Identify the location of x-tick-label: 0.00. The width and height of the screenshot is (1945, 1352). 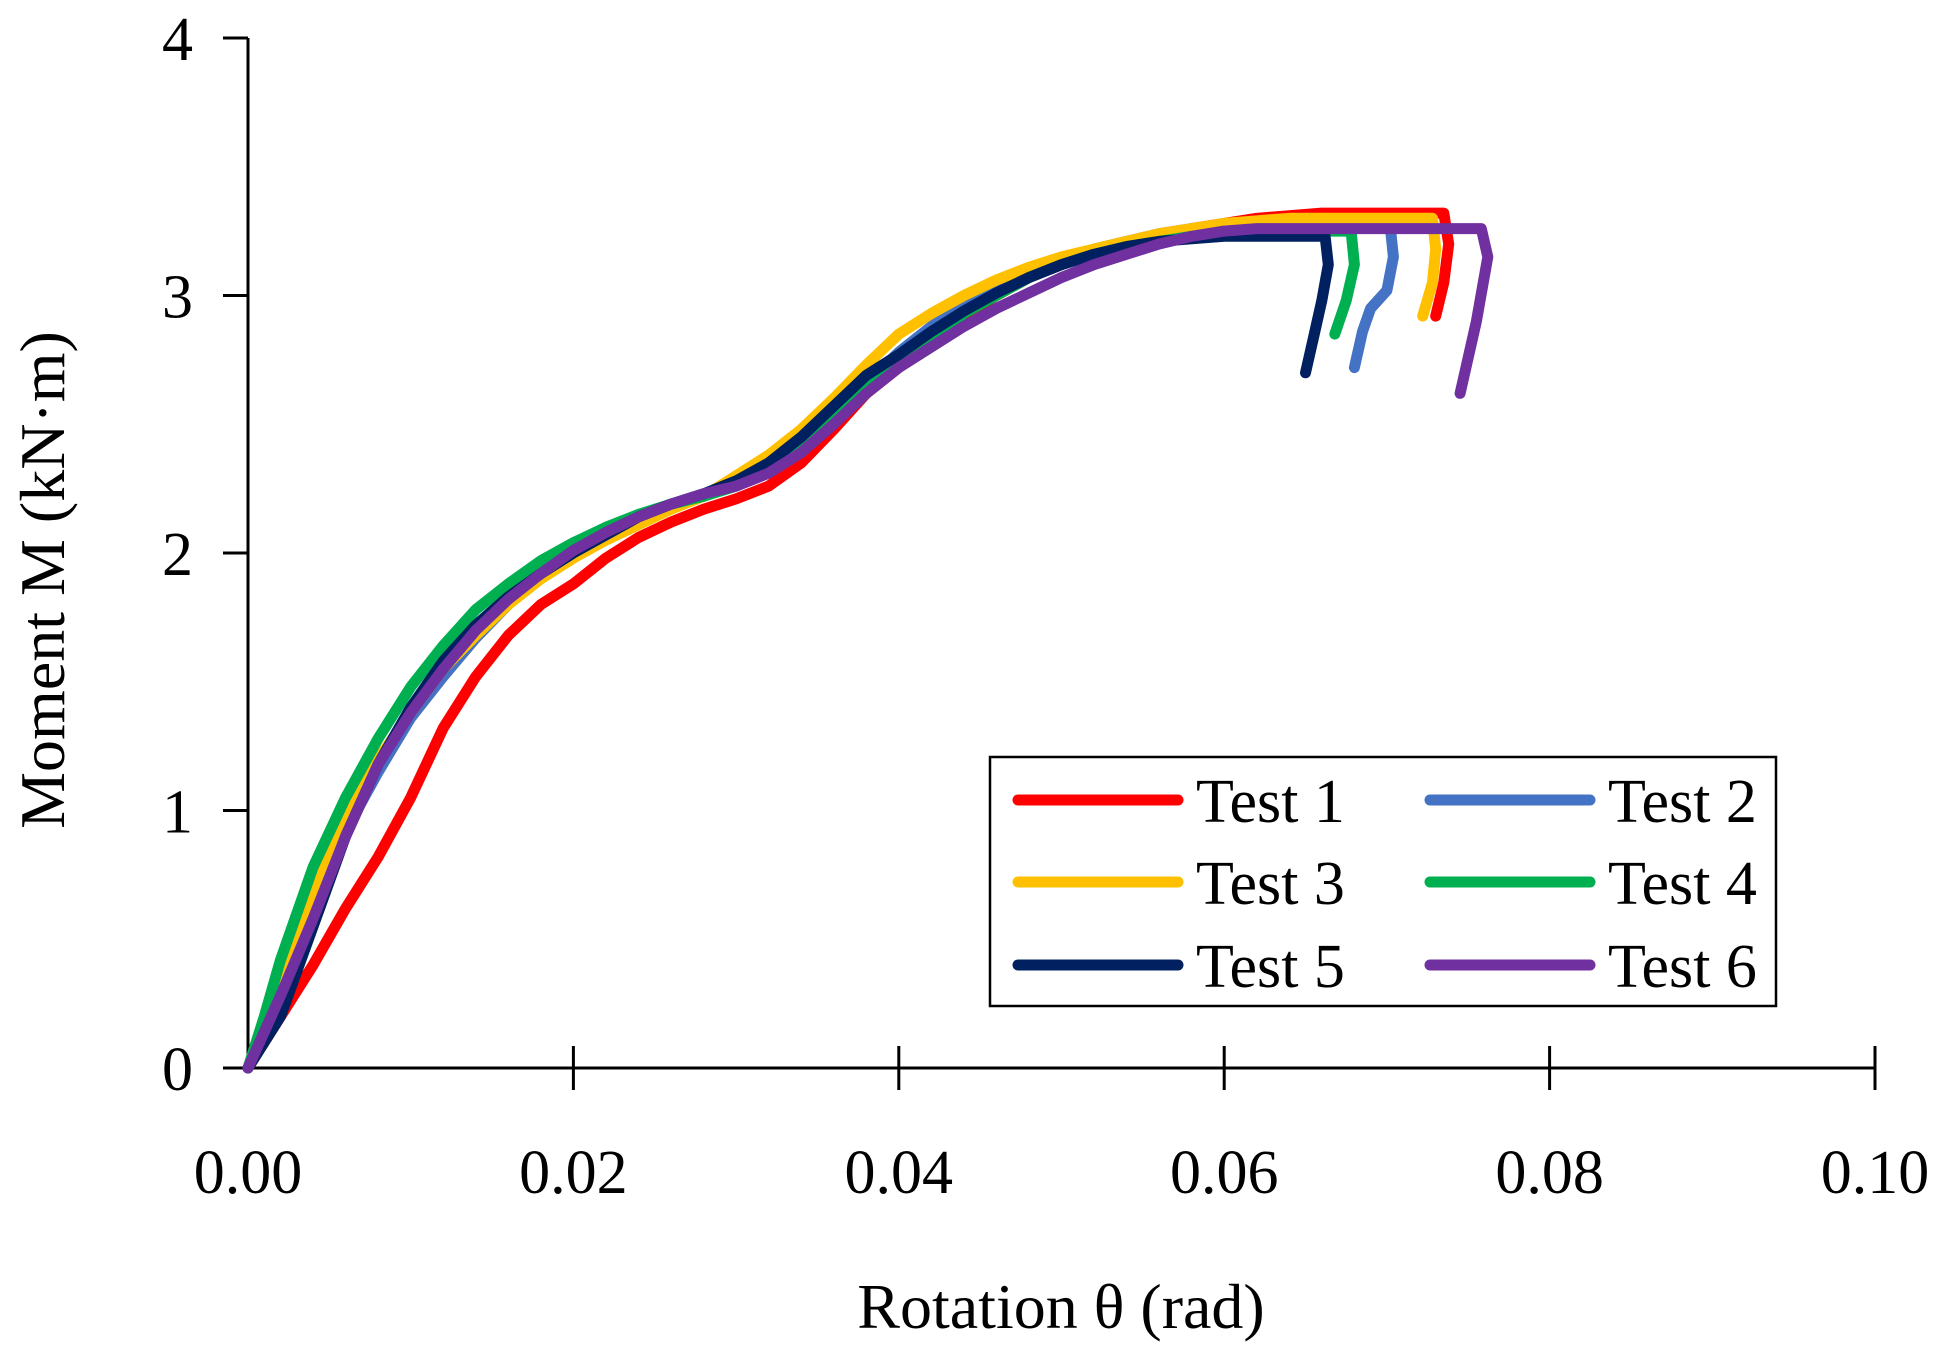
(248, 1173).